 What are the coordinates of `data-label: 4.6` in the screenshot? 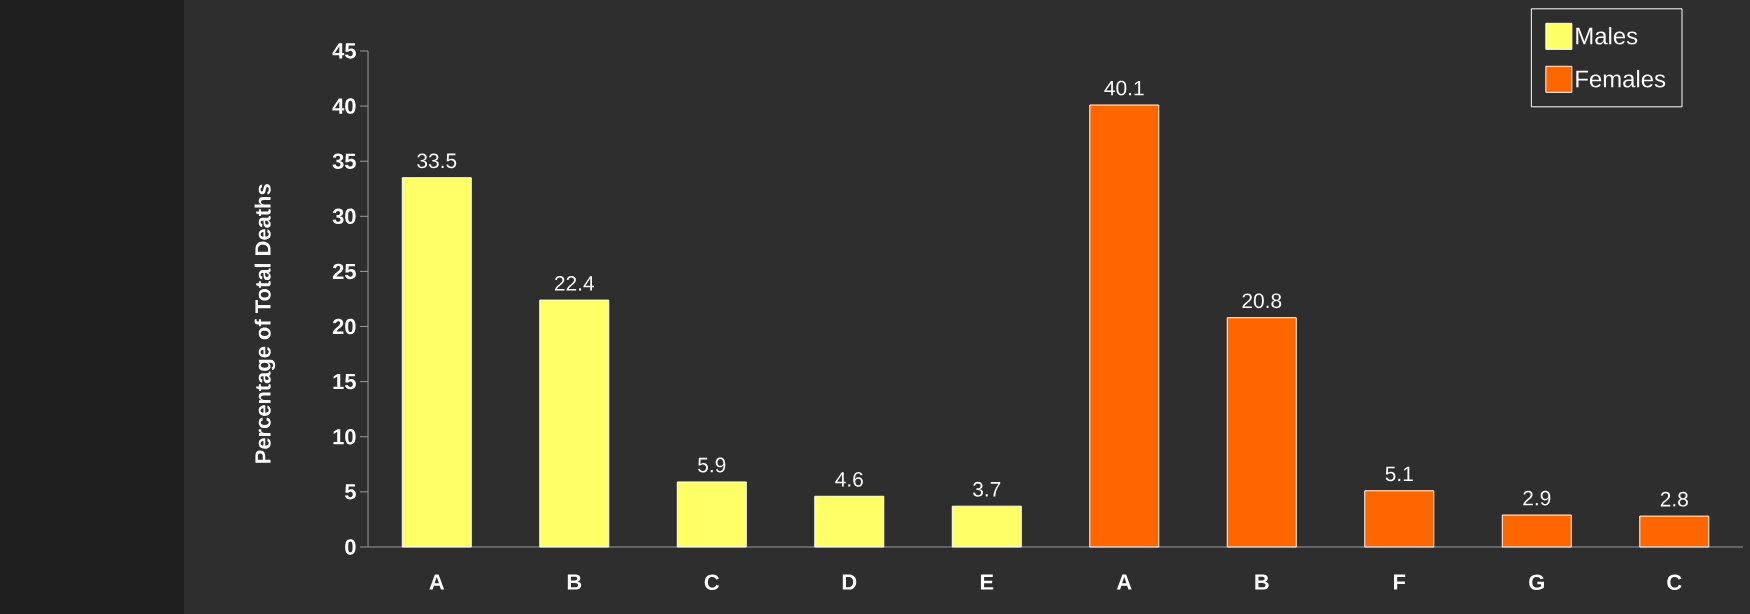 It's located at (849, 479).